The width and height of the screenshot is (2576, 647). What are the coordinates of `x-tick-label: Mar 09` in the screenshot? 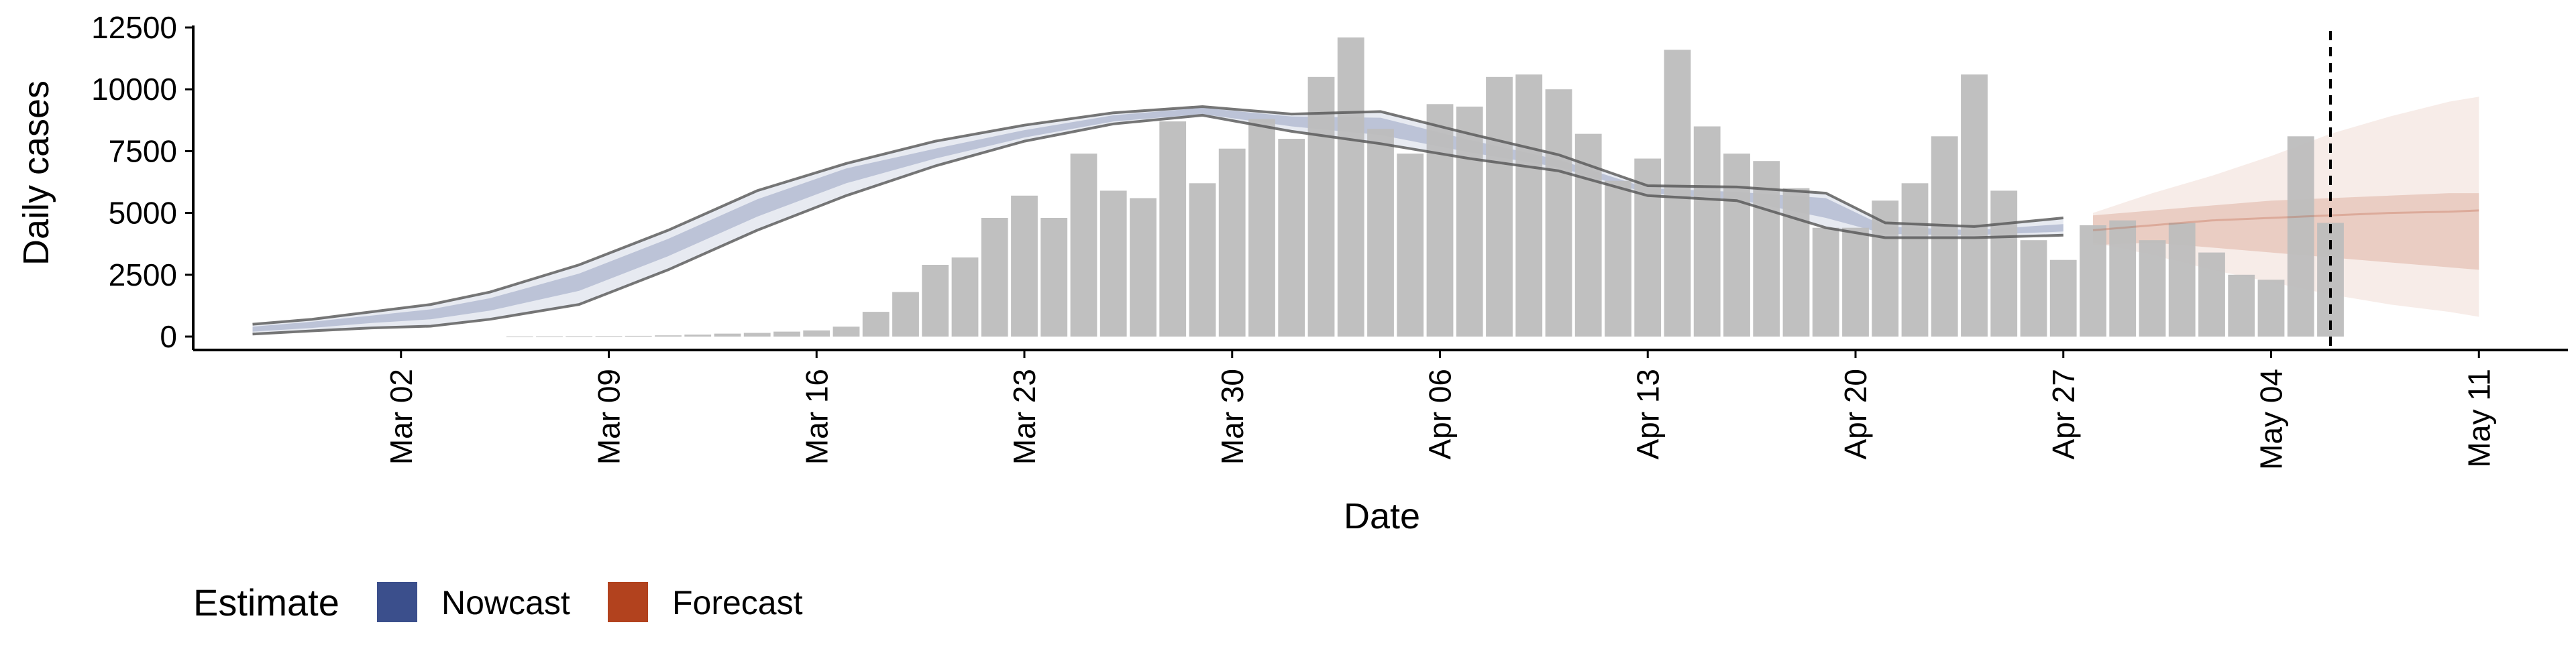 It's located at (609, 417).